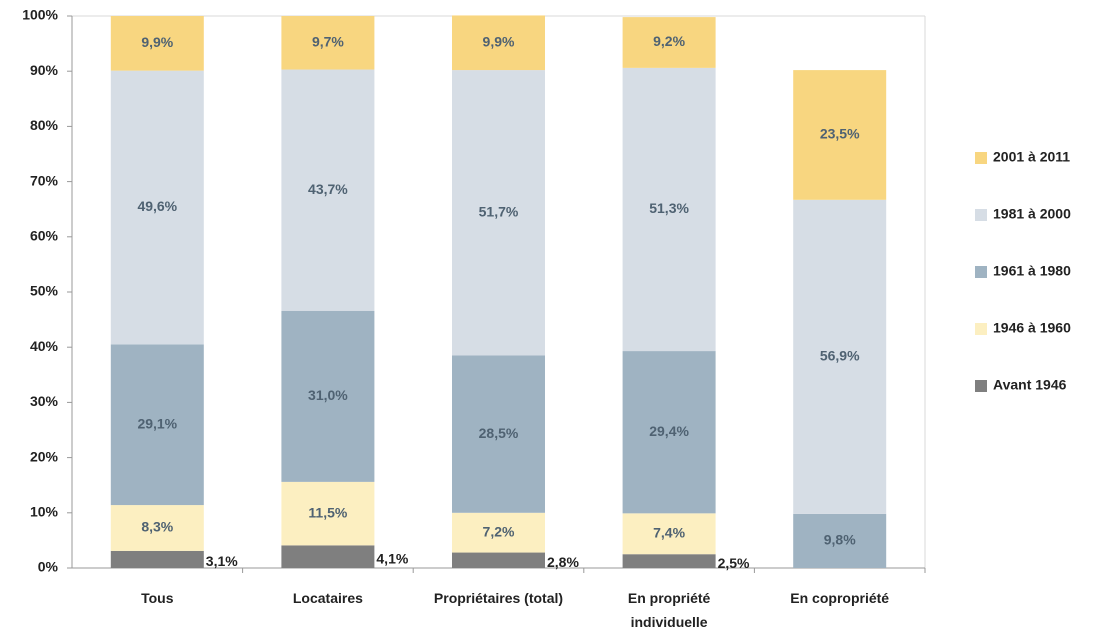 The image size is (1095, 635). Describe the element at coordinates (44, 125) in the screenshot. I see `y-tick-label: 80%` at that location.